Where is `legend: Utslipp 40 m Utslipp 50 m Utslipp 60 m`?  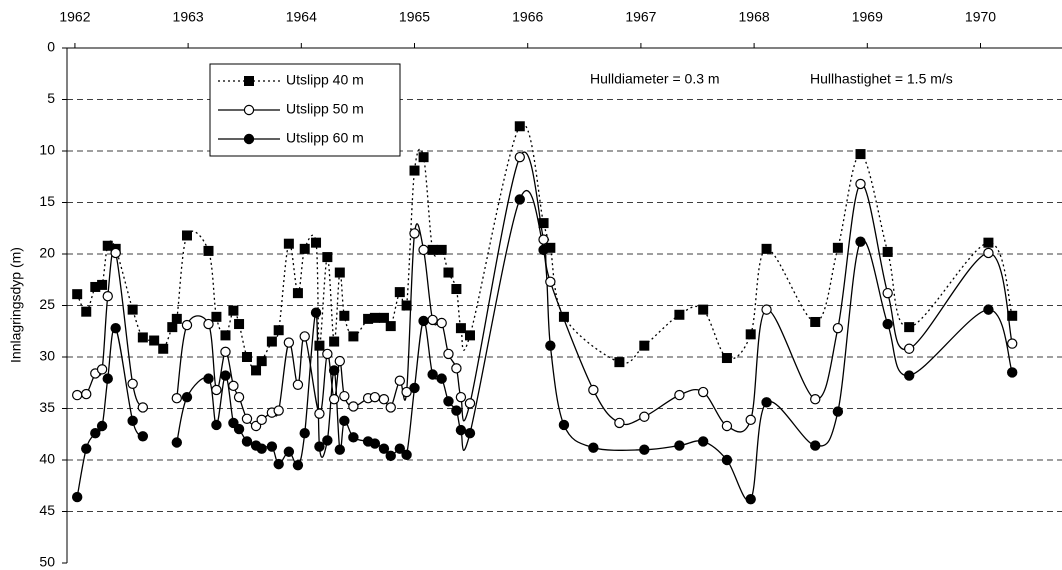 legend: Utslipp 40 m Utslipp 50 m Utslipp 60 m is located at coordinates (305, 110).